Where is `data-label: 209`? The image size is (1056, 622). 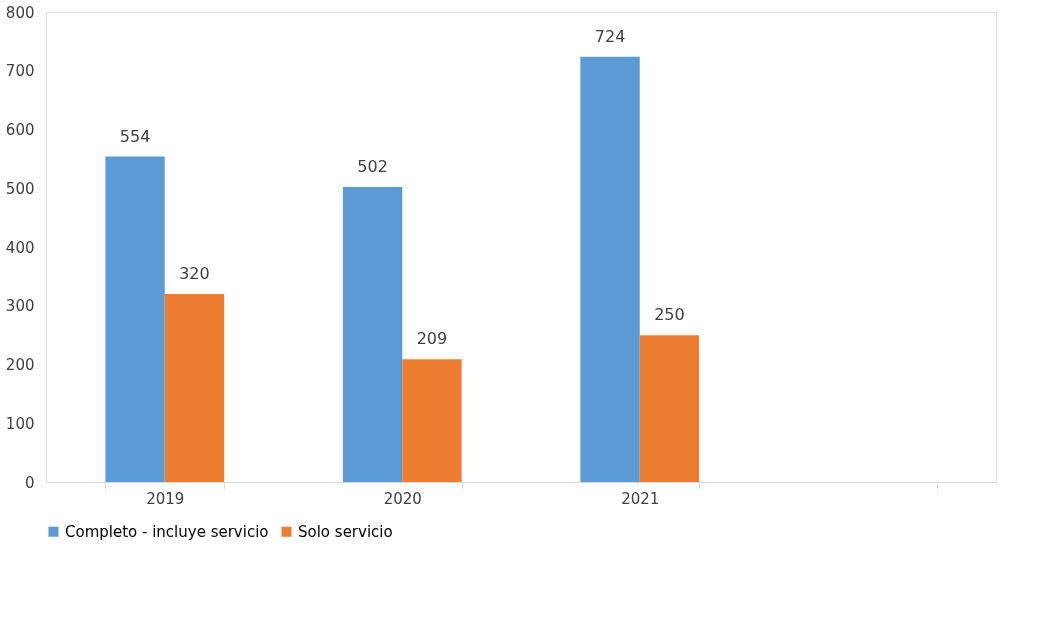 data-label: 209 is located at coordinates (432, 339).